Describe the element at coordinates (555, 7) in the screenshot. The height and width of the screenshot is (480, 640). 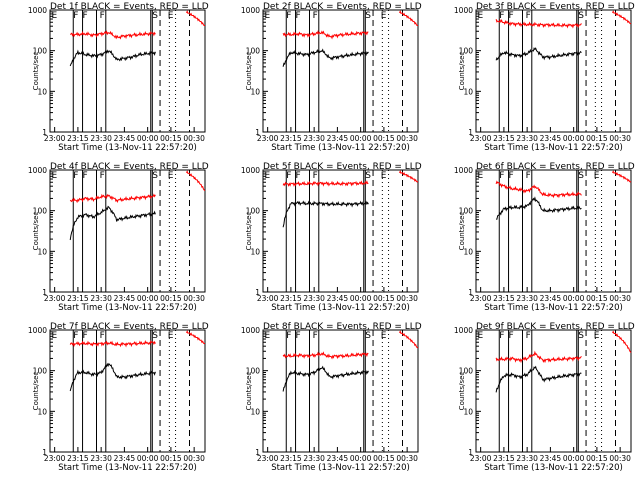
I see `chart-title: Det 3f BLACK = Events, RED = LLD` at that location.